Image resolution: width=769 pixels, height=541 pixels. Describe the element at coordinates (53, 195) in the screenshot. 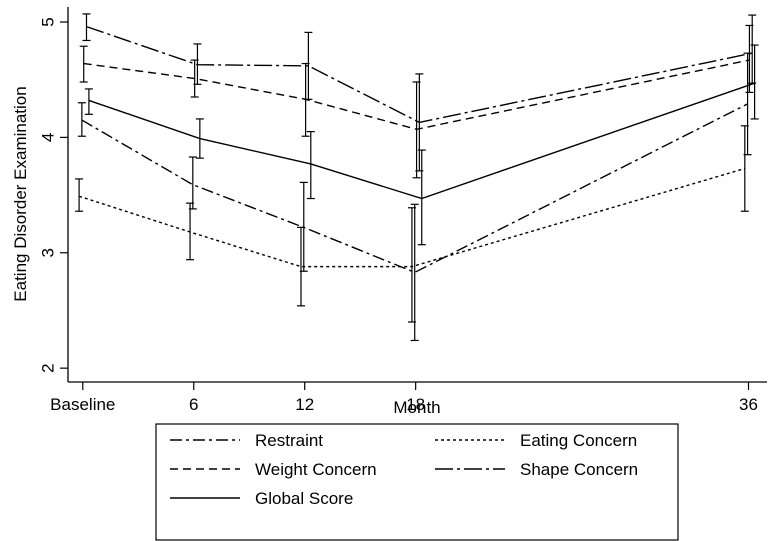

I see `y-ticks: 2 3 4 5` at that location.